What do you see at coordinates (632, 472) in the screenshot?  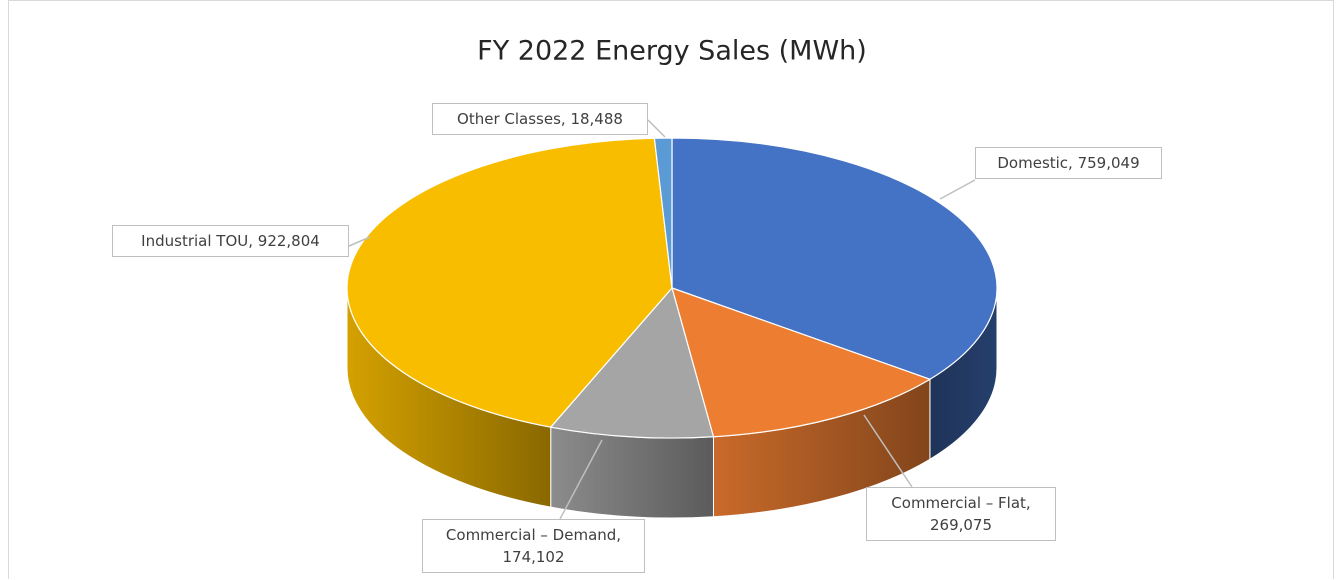 I see `slice-side` at bounding box center [632, 472].